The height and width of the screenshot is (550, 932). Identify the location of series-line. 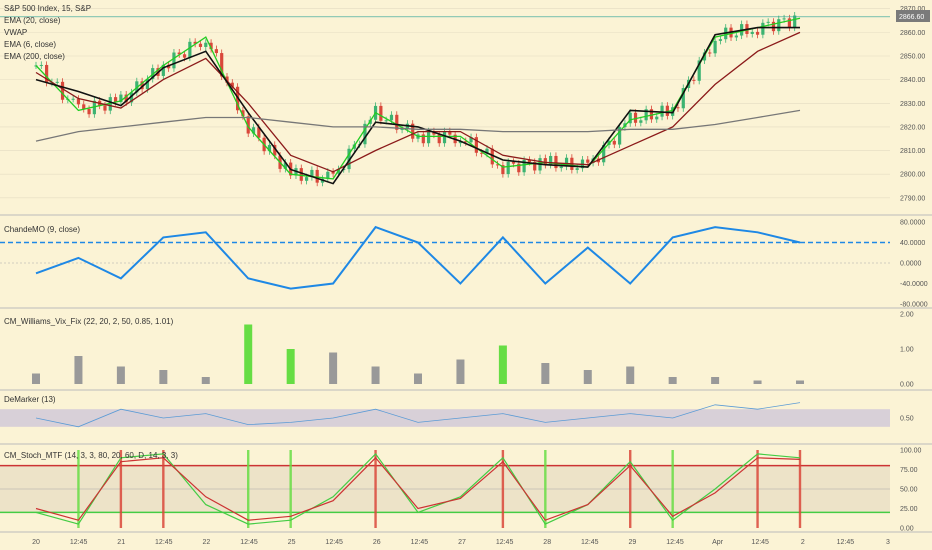
(418, 125).